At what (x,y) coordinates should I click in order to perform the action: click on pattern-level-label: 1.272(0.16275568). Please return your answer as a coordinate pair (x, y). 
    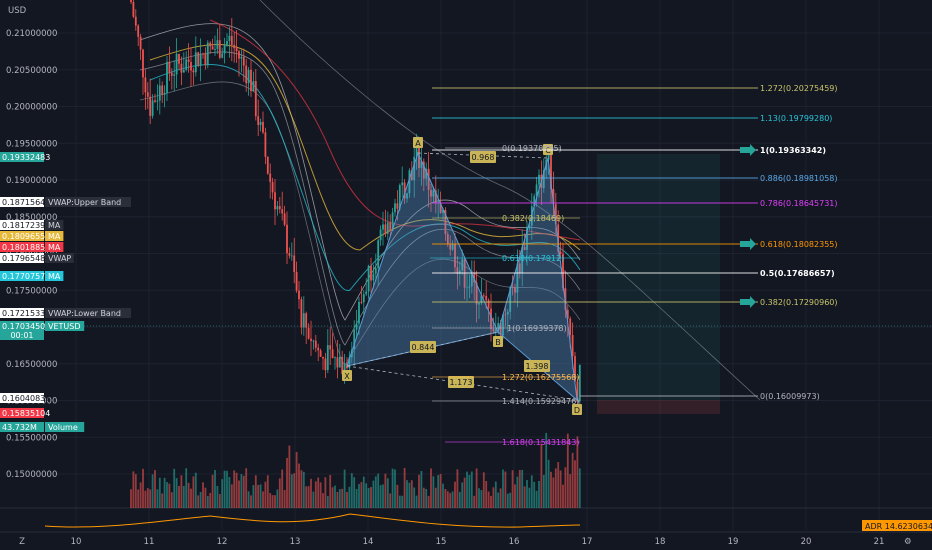
    Looking at the image, I should click on (541, 377).